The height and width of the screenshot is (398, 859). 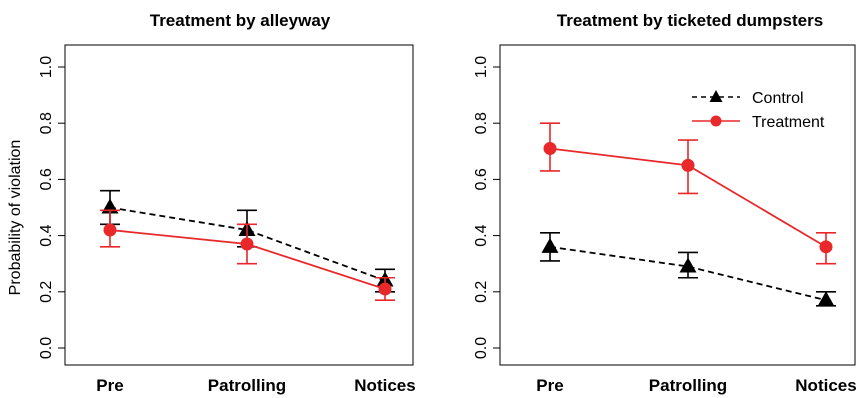 I want to click on legend-label: Treatment, so click(x=788, y=122).